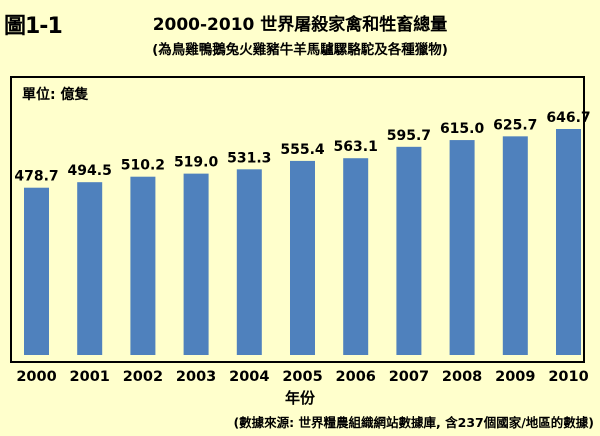 The width and height of the screenshot is (600, 436). I want to click on data-label-2005: 555.4, so click(302, 150).